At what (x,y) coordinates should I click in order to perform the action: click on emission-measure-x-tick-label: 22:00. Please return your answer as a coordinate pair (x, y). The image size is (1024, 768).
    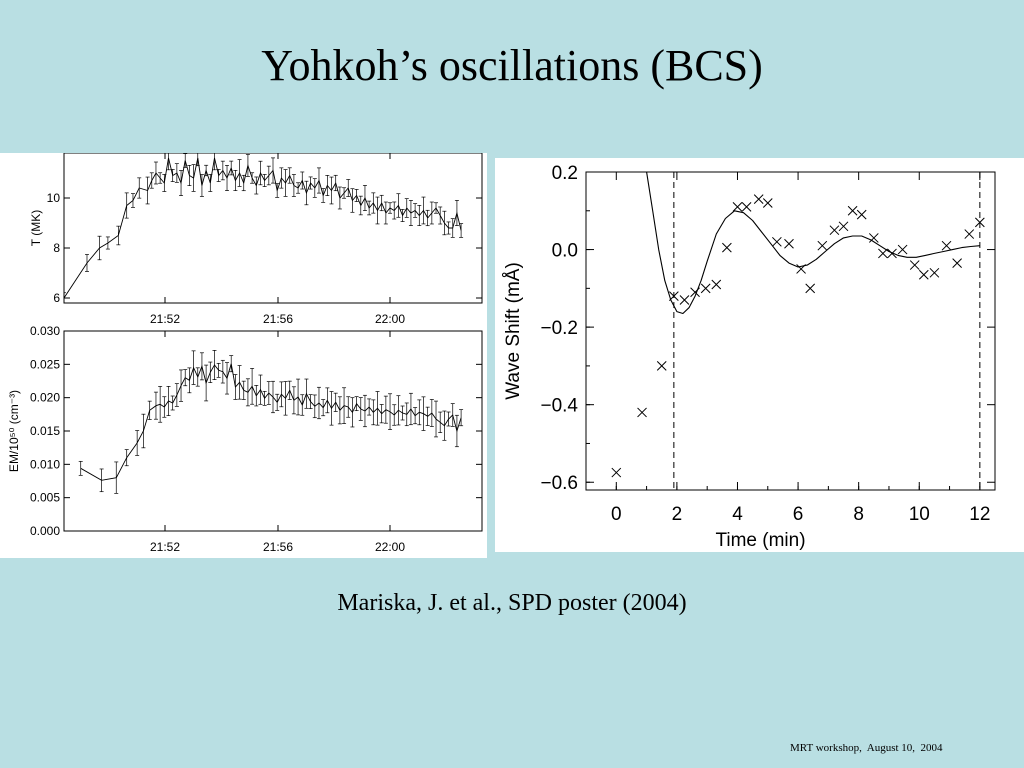
    Looking at the image, I should click on (390, 547).